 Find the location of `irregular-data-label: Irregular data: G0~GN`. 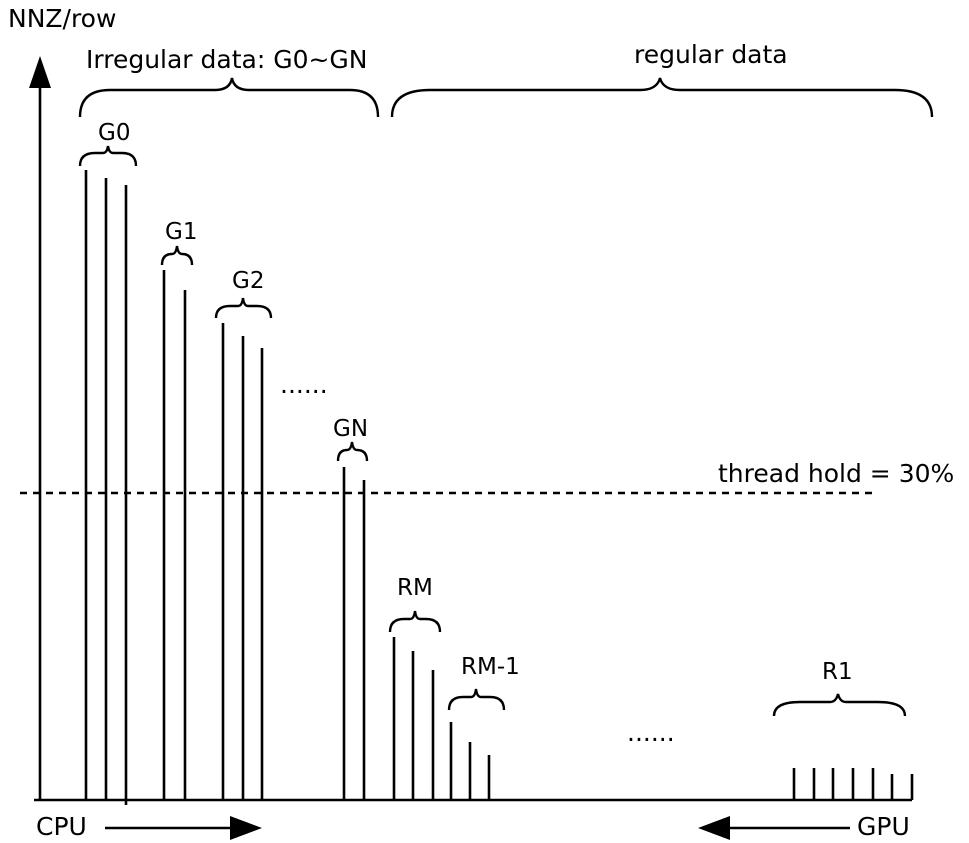

irregular-data-label: Irregular data: G0~GN is located at coordinates (227, 59).